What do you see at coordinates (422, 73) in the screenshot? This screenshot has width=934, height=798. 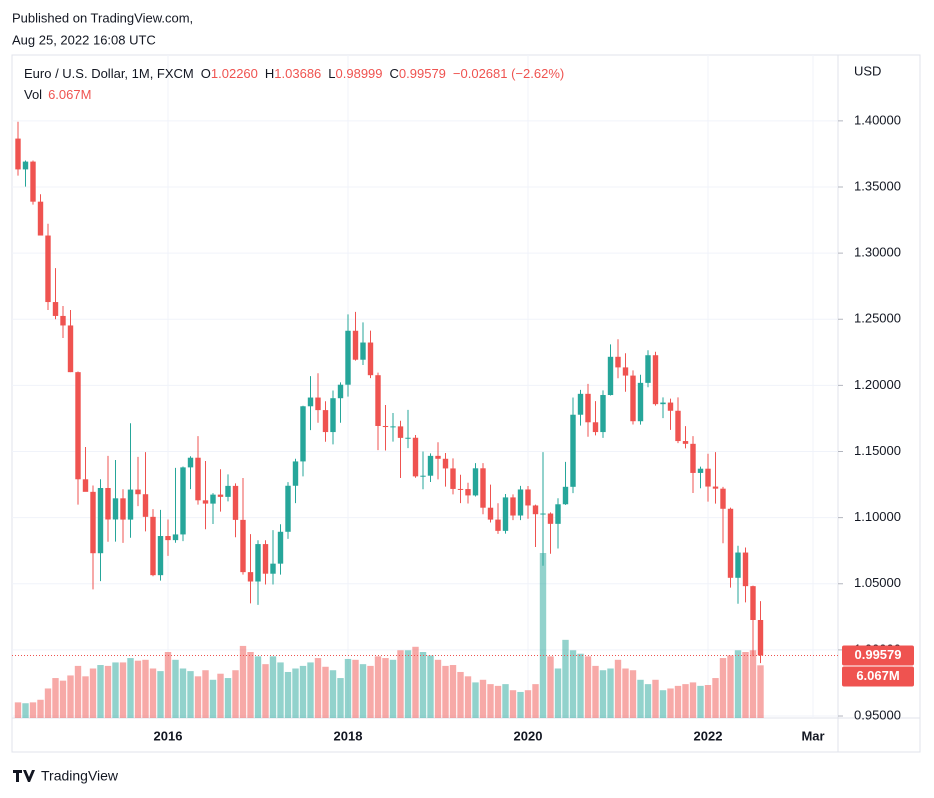 I see `ohlc-value: 0.99579` at bounding box center [422, 73].